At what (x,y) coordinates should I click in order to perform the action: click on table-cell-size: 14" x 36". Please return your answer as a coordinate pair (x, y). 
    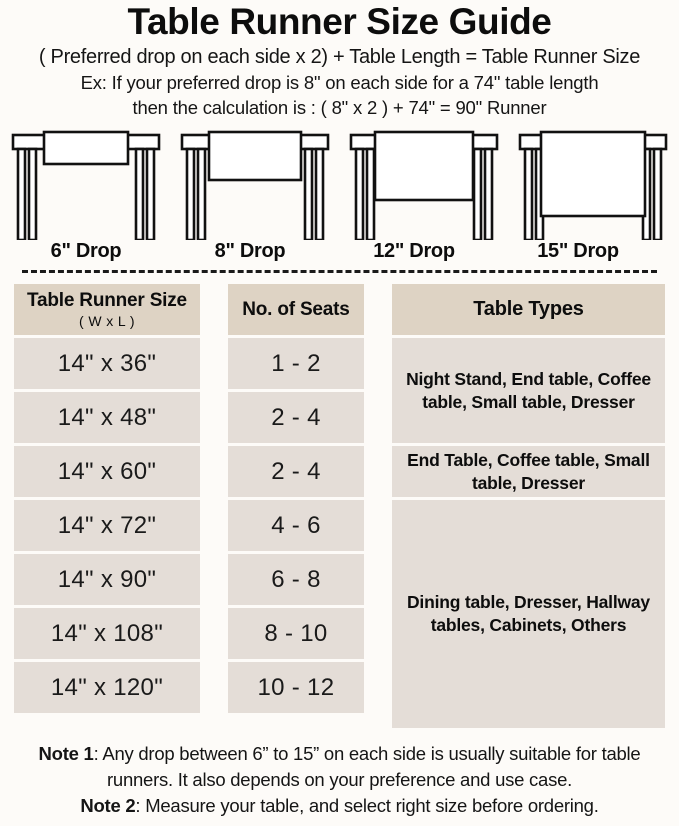
    Looking at the image, I should click on (107, 363).